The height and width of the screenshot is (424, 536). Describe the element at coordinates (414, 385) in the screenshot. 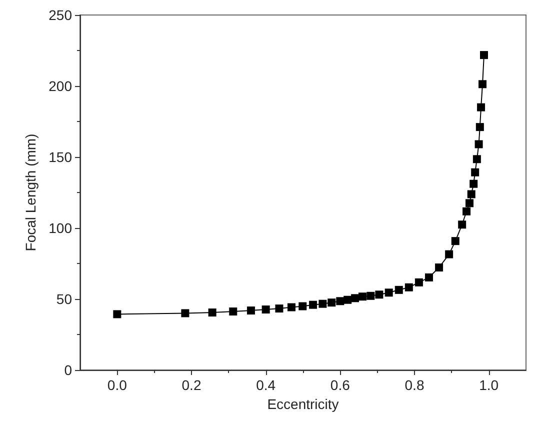

I see `x-tick-label: 0.8` at that location.